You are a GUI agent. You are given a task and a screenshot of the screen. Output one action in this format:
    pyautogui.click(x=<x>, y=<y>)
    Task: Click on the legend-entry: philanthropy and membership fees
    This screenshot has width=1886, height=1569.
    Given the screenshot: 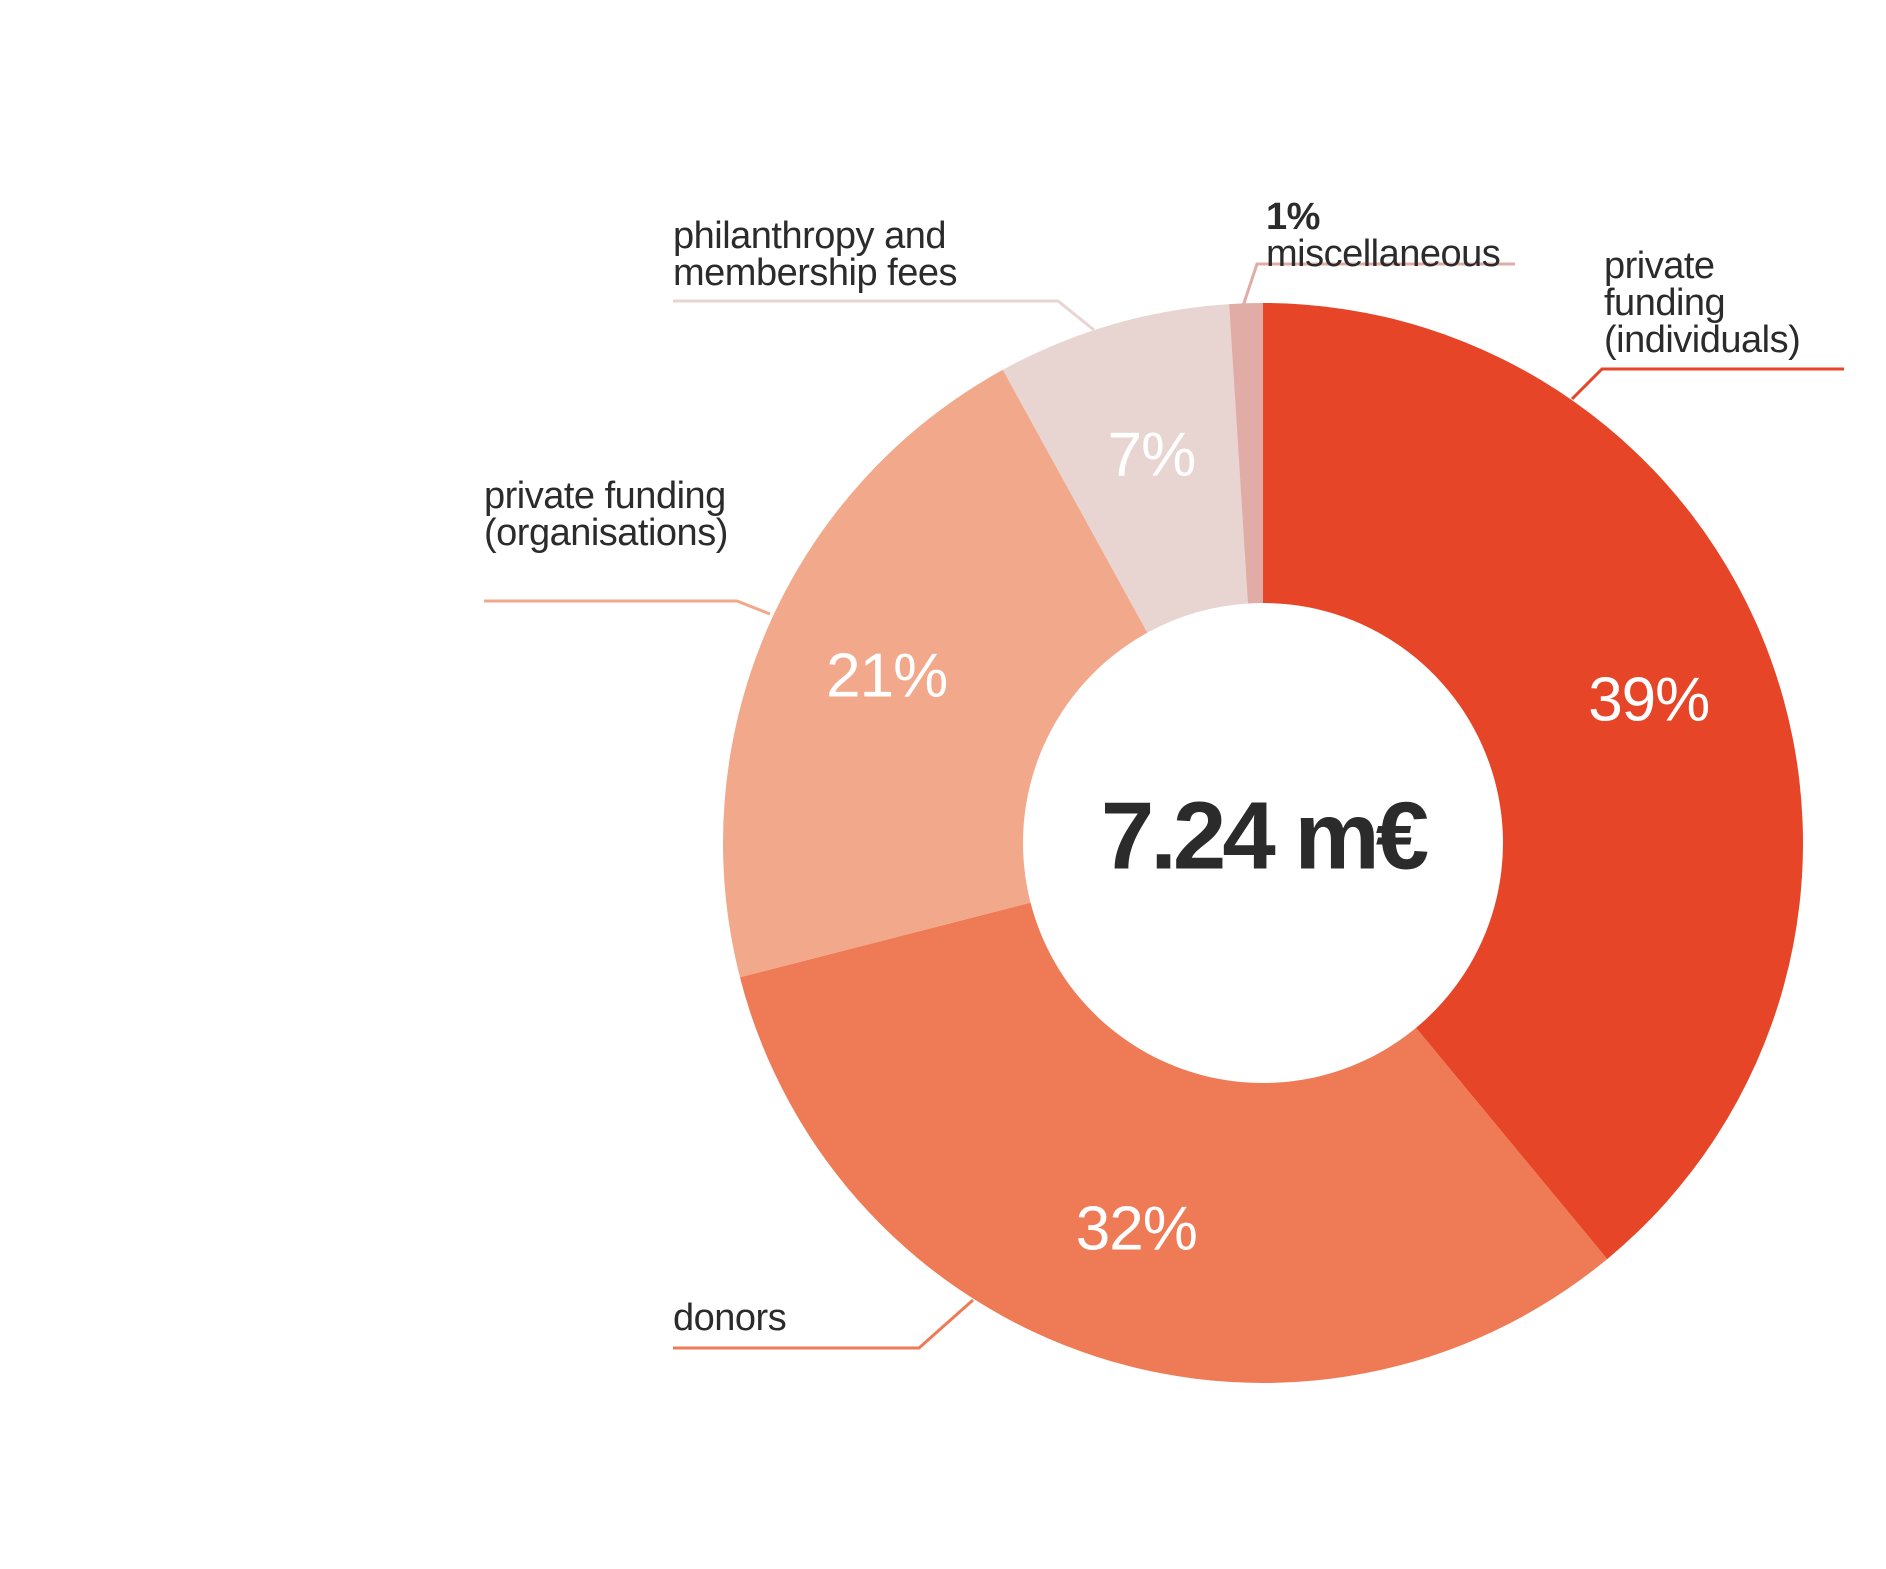 What is the action you would take?
    pyautogui.click(x=853, y=254)
    